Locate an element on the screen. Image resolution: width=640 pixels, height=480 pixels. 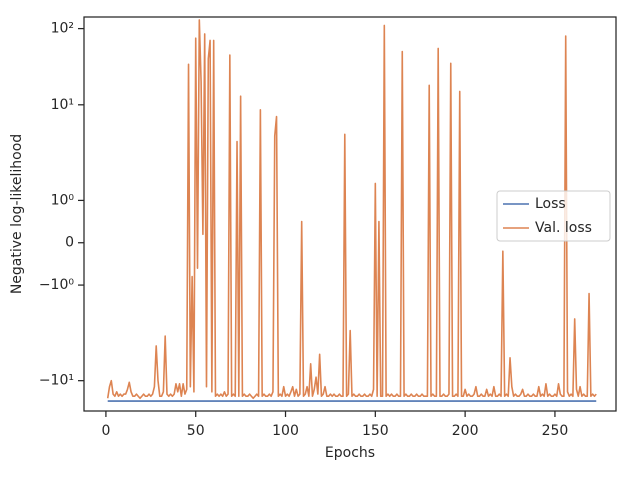
x-tick-label: 200 is located at coordinates (465, 431).